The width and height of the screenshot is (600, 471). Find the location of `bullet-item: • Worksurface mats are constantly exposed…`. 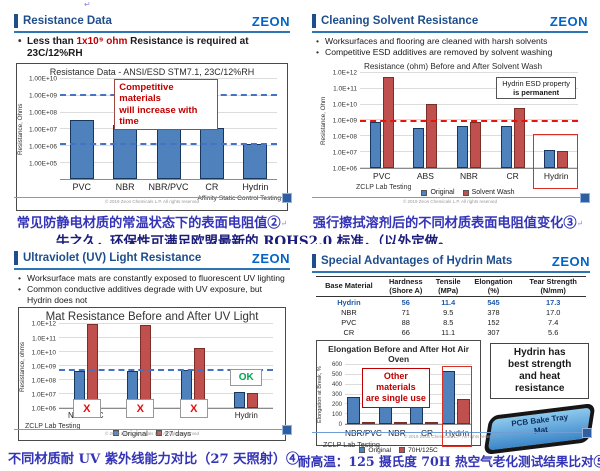

bullet-item: • Worksurface mats are constantly exposed… is located at coordinates (153, 278).